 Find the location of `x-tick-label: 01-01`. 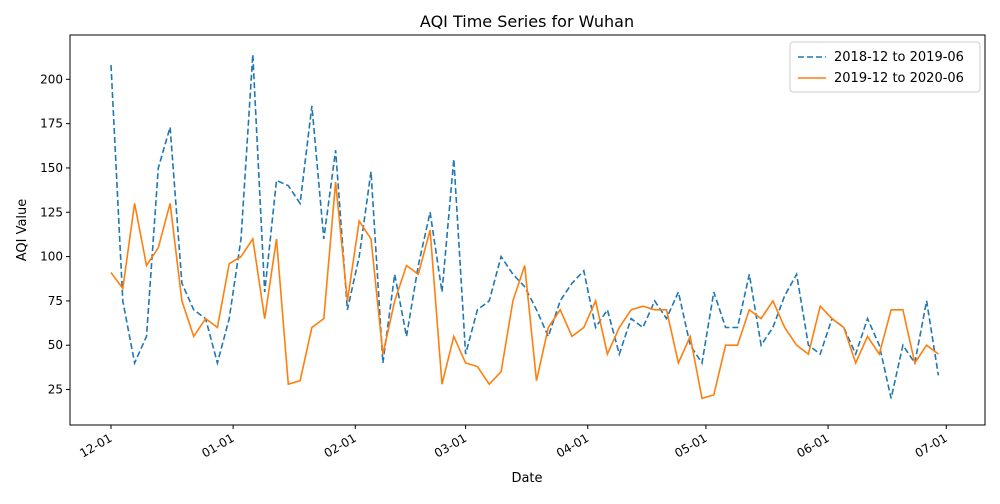

x-tick-label: 01-01 is located at coordinates (217, 446).